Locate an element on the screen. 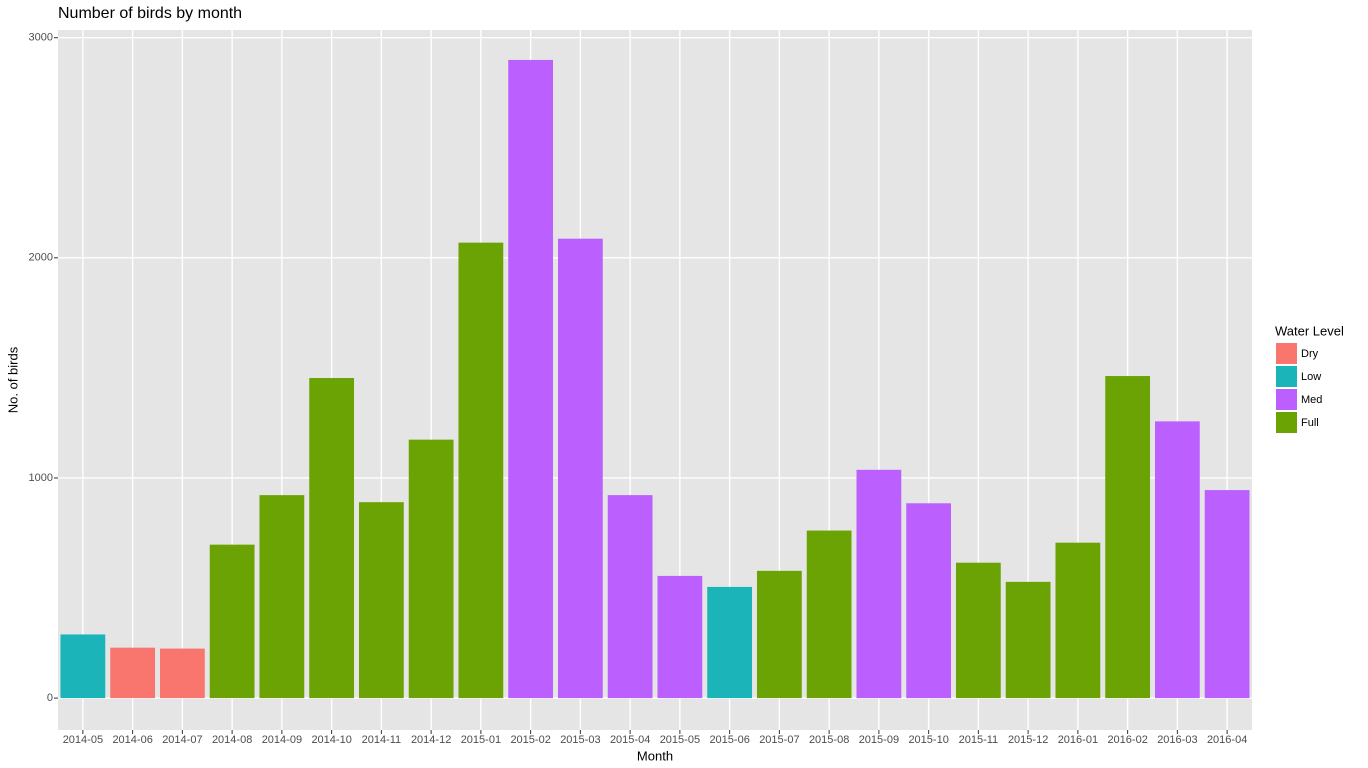 The image size is (1368, 768). y-tick-label: 2000 is located at coordinates (41, 258).